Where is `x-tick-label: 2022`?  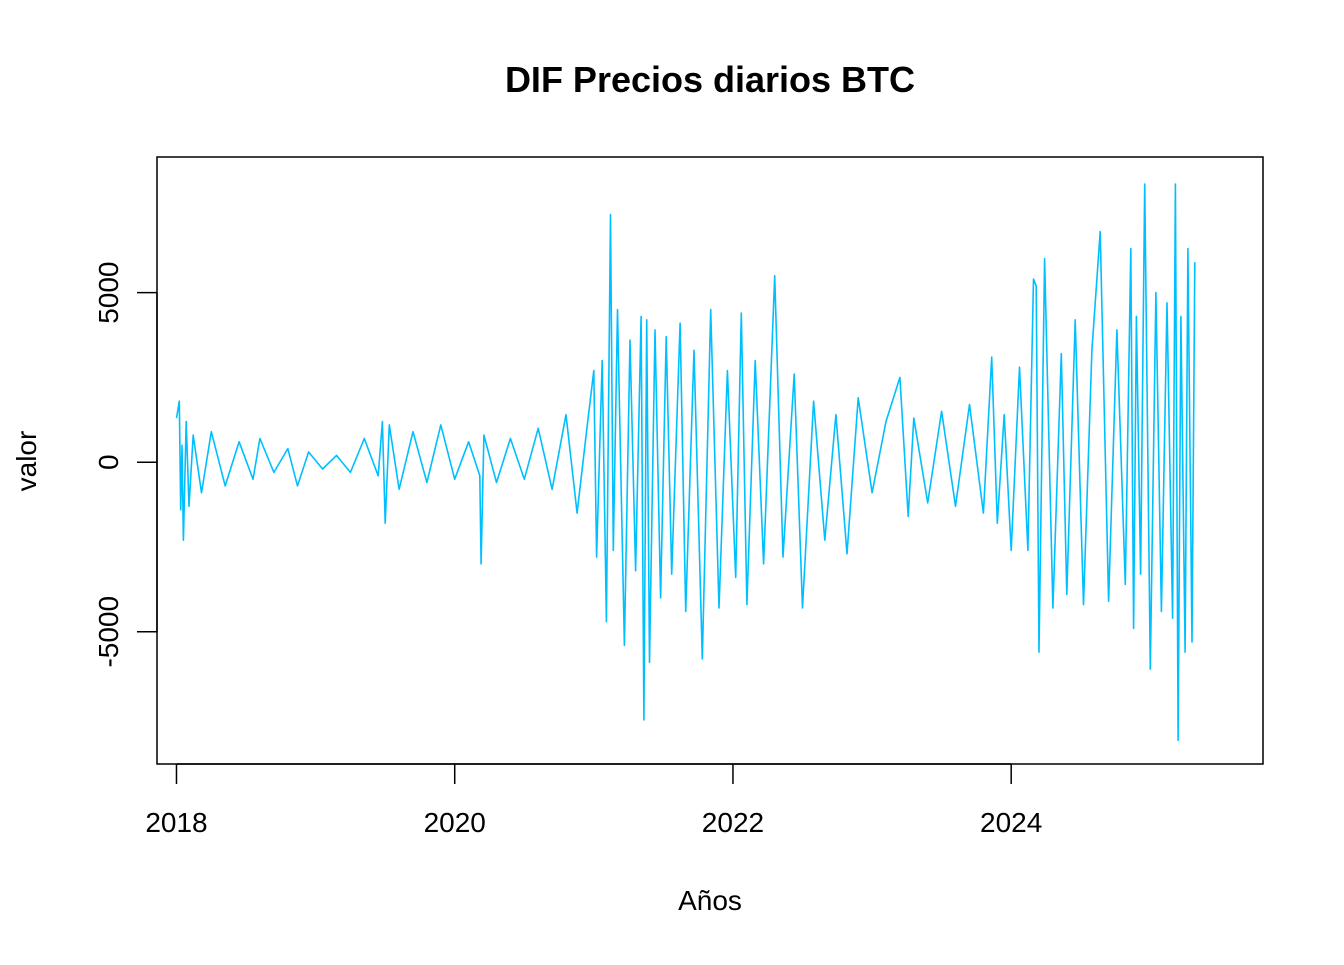
x-tick-label: 2022 is located at coordinates (733, 822).